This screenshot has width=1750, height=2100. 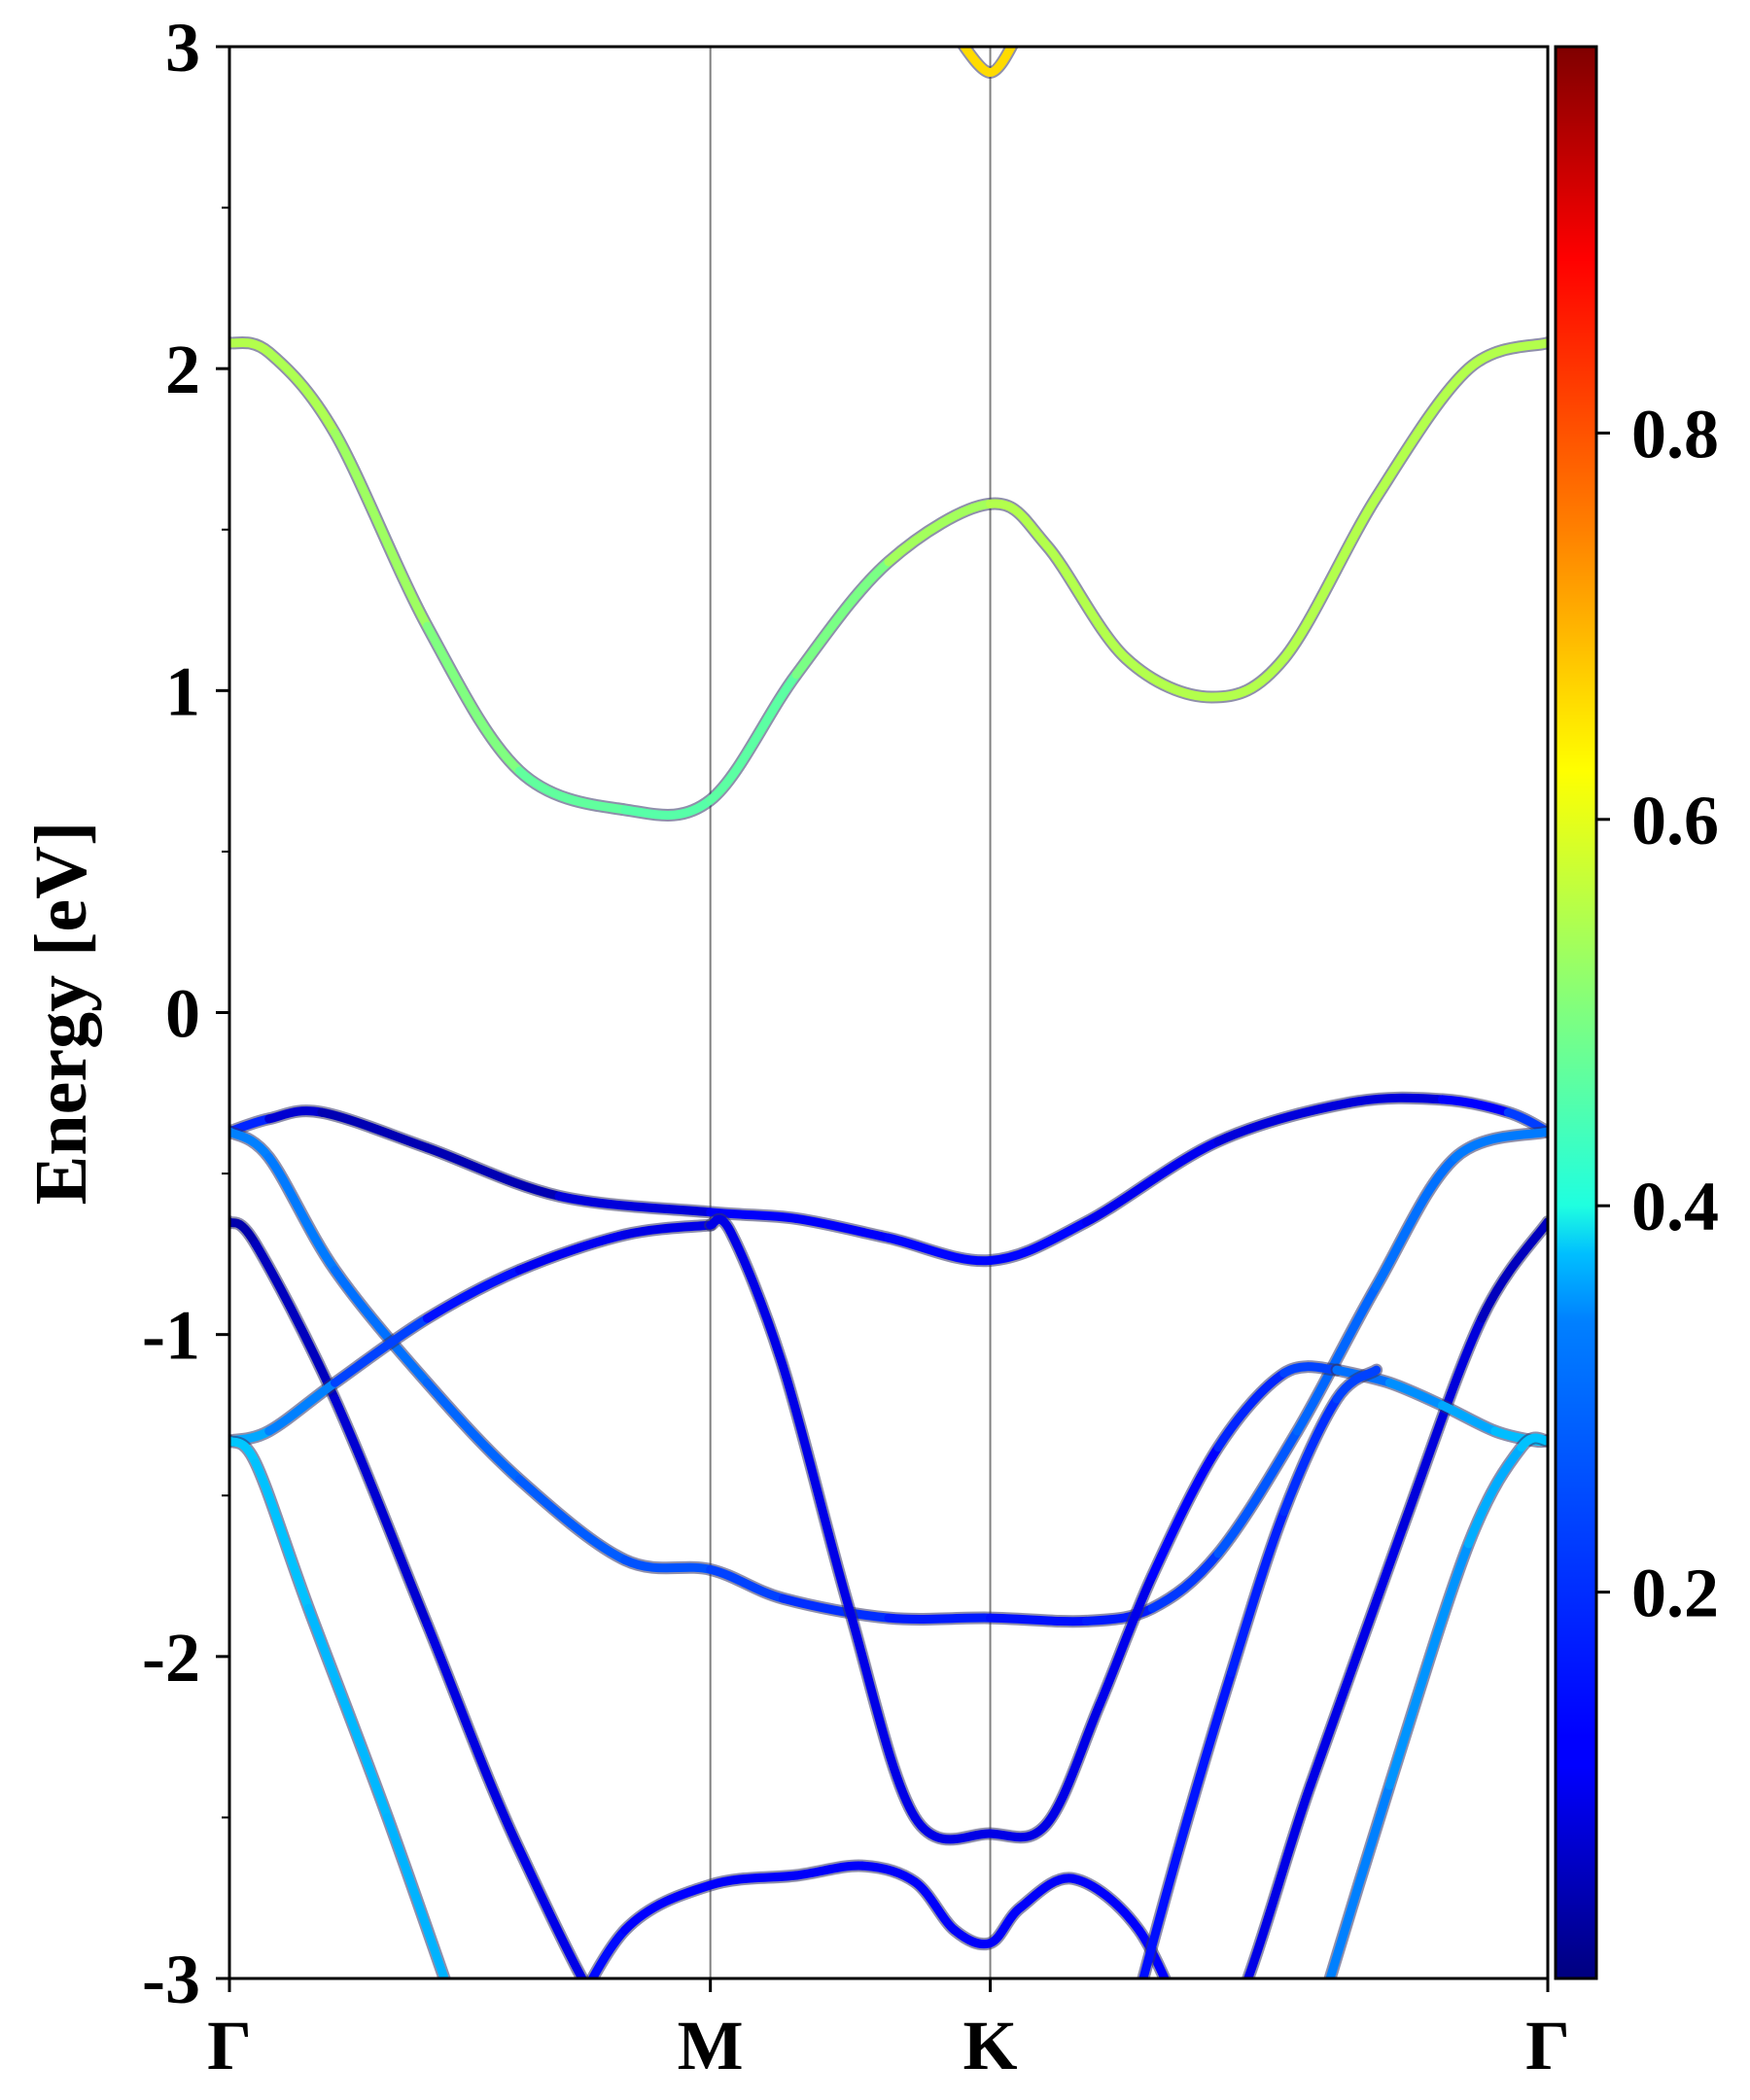 I want to click on y-tick-label: -2, so click(x=171, y=1658).